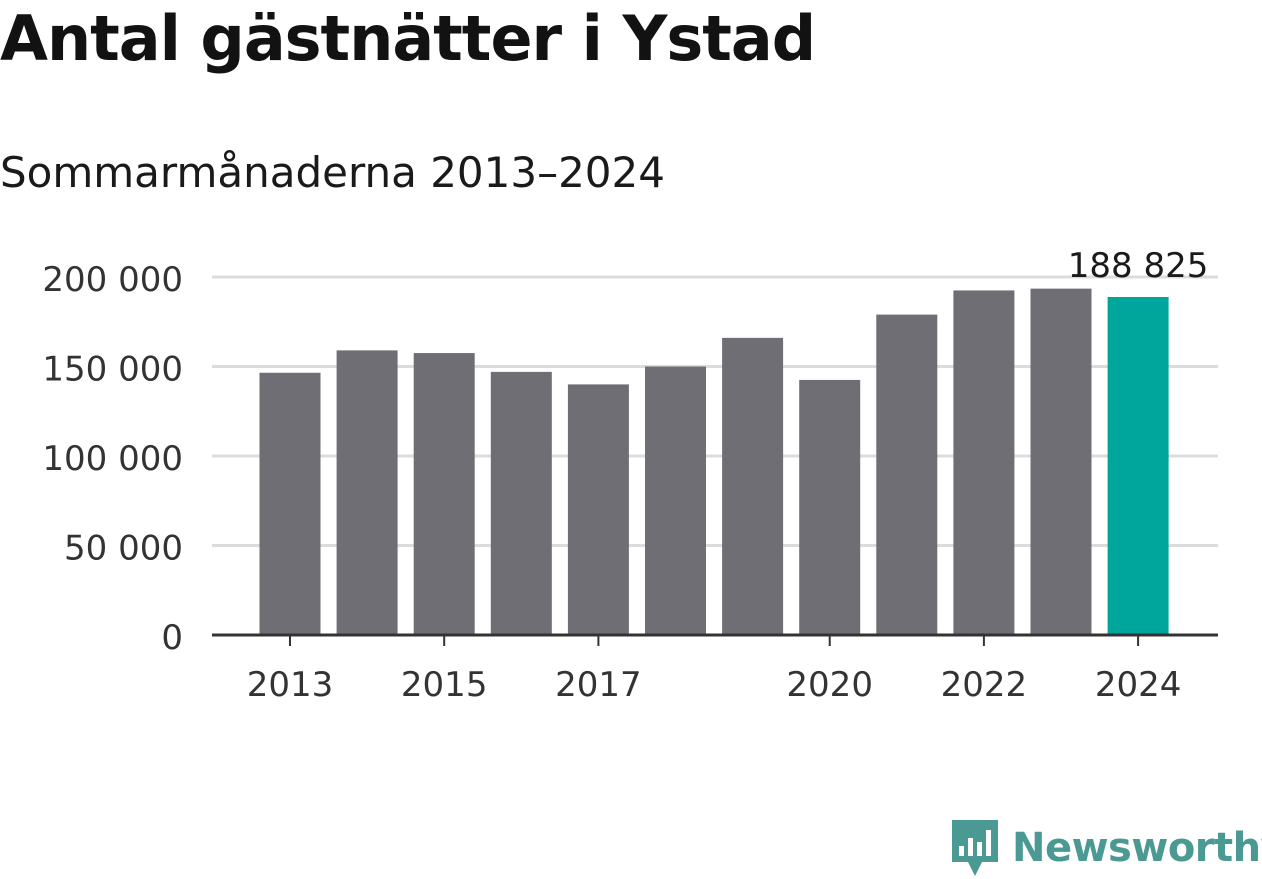 The image size is (1262, 879). I want to click on chart-subtitle: Sommarmånaderna 2013–2024, so click(332, 172).